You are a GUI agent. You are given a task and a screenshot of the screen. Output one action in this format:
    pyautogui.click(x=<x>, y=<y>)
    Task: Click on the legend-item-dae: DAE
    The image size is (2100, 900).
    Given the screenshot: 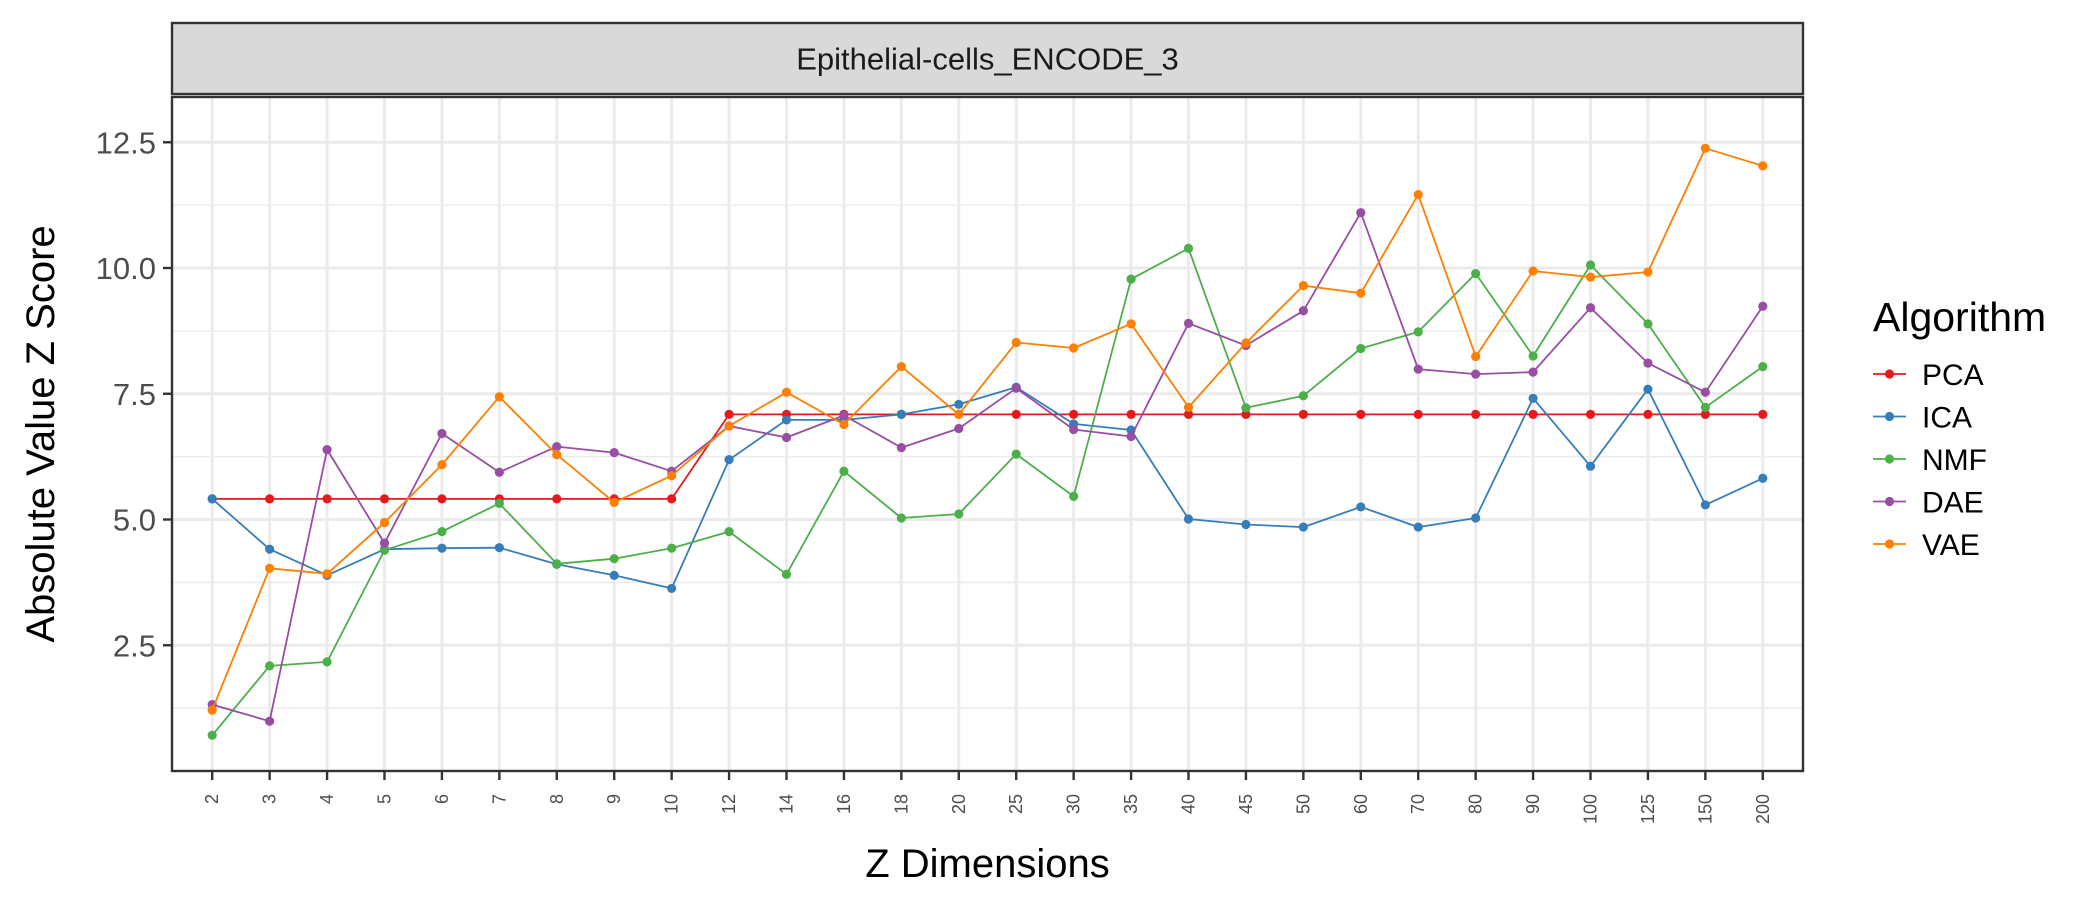 What is the action you would take?
    pyautogui.click(x=1928, y=503)
    